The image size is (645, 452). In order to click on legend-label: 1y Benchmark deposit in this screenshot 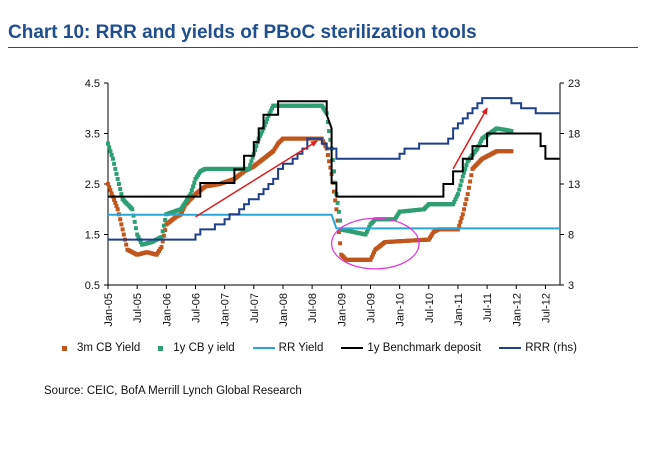, I will do `click(424, 348)`.